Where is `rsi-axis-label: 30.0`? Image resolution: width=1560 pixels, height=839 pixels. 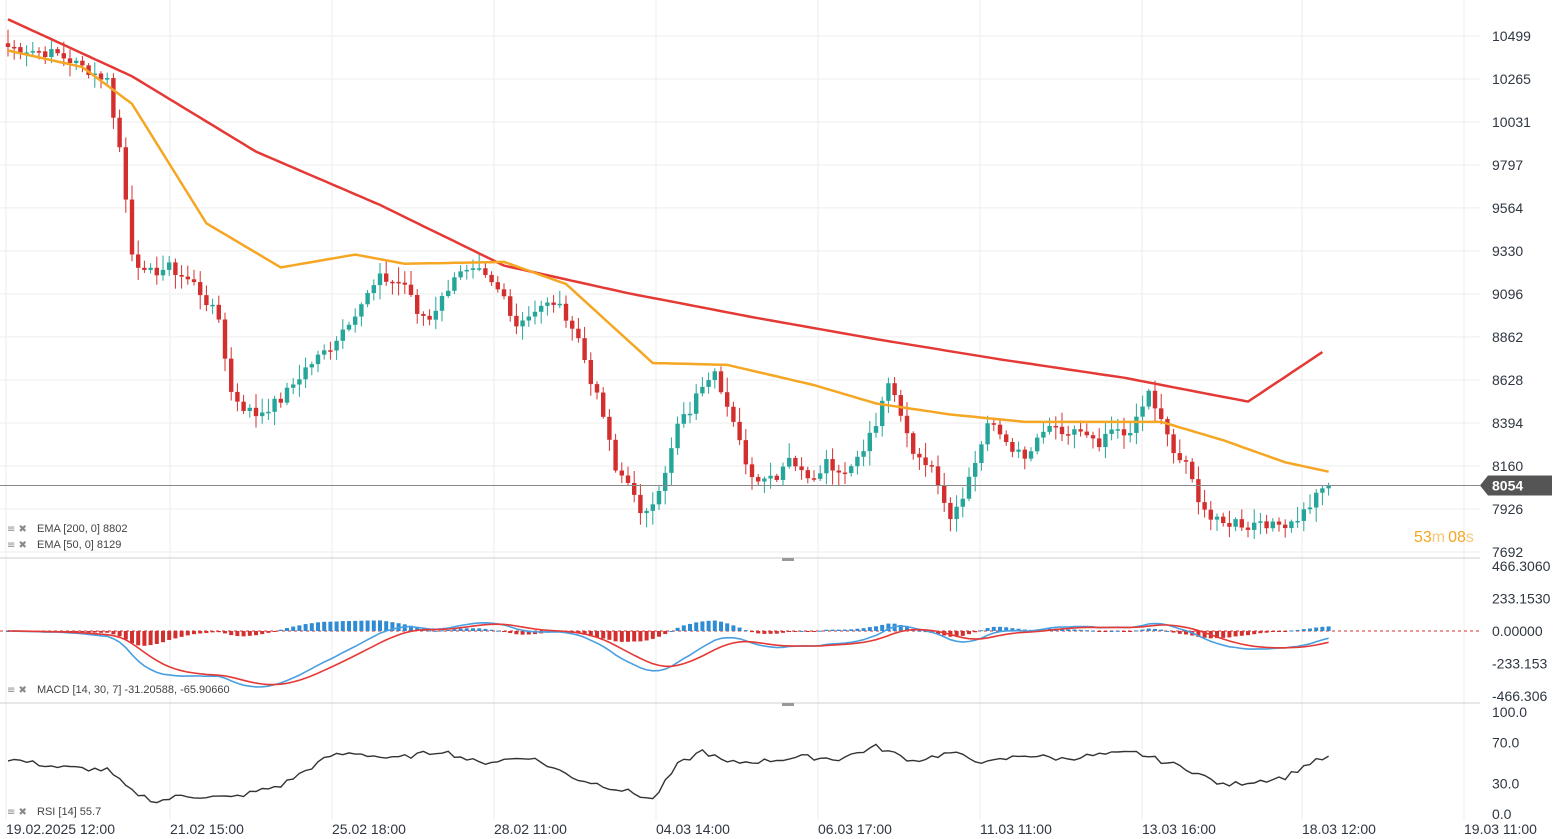
rsi-axis-label: 30.0 is located at coordinates (1505, 783).